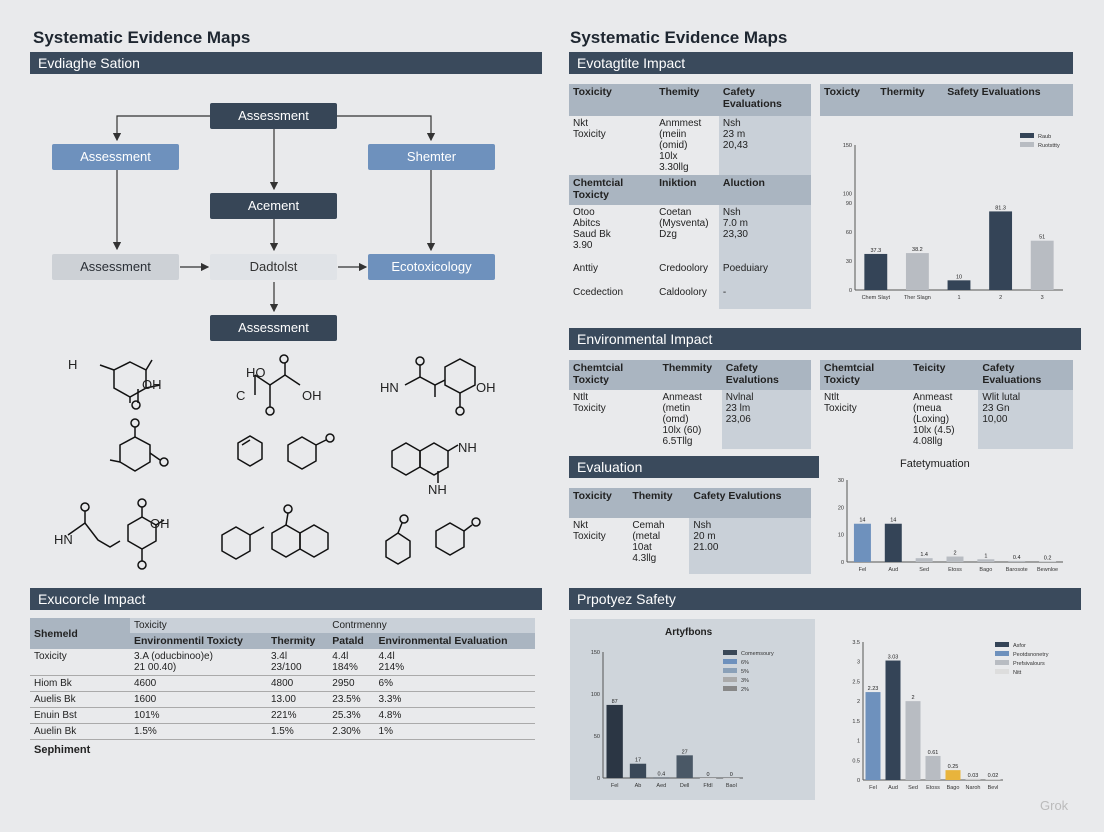 This screenshot has height=832, width=1104. I want to click on x-tick-label: Fel, so click(615, 786).